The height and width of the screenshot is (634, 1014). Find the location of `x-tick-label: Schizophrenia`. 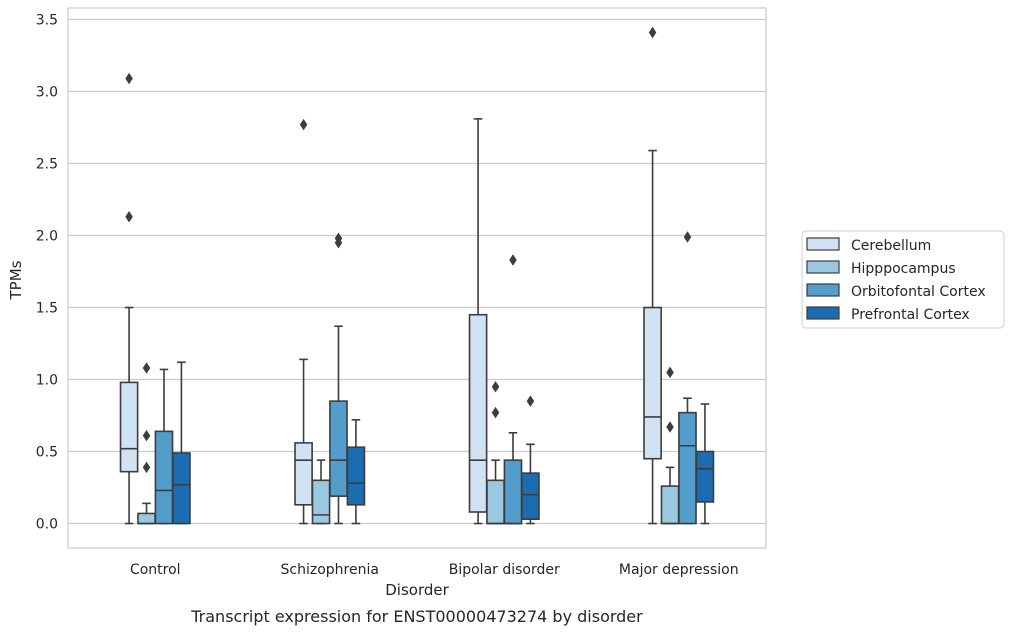

x-tick-label: Schizophrenia is located at coordinates (330, 570).